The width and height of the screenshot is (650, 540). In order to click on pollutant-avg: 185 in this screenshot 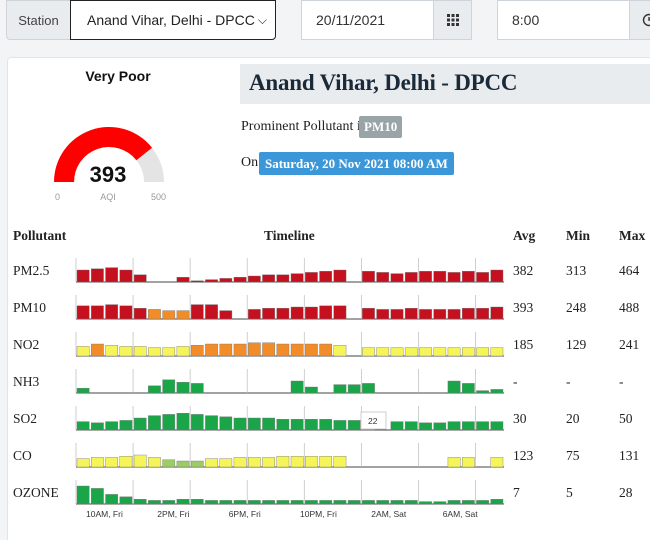, I will do `click(523, 344)`.